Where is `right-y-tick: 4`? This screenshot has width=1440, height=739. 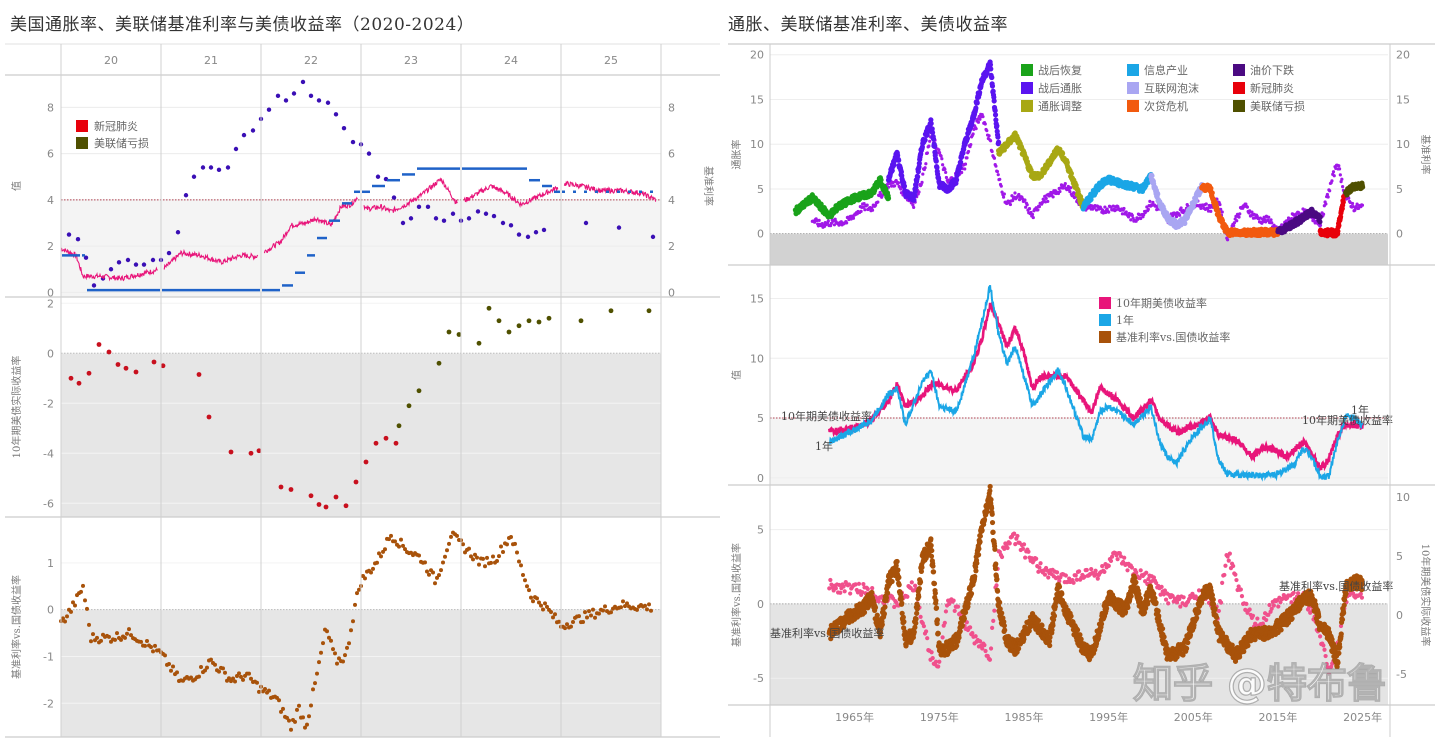 right-y-tick: 4 is located at coordinates (671, 200).